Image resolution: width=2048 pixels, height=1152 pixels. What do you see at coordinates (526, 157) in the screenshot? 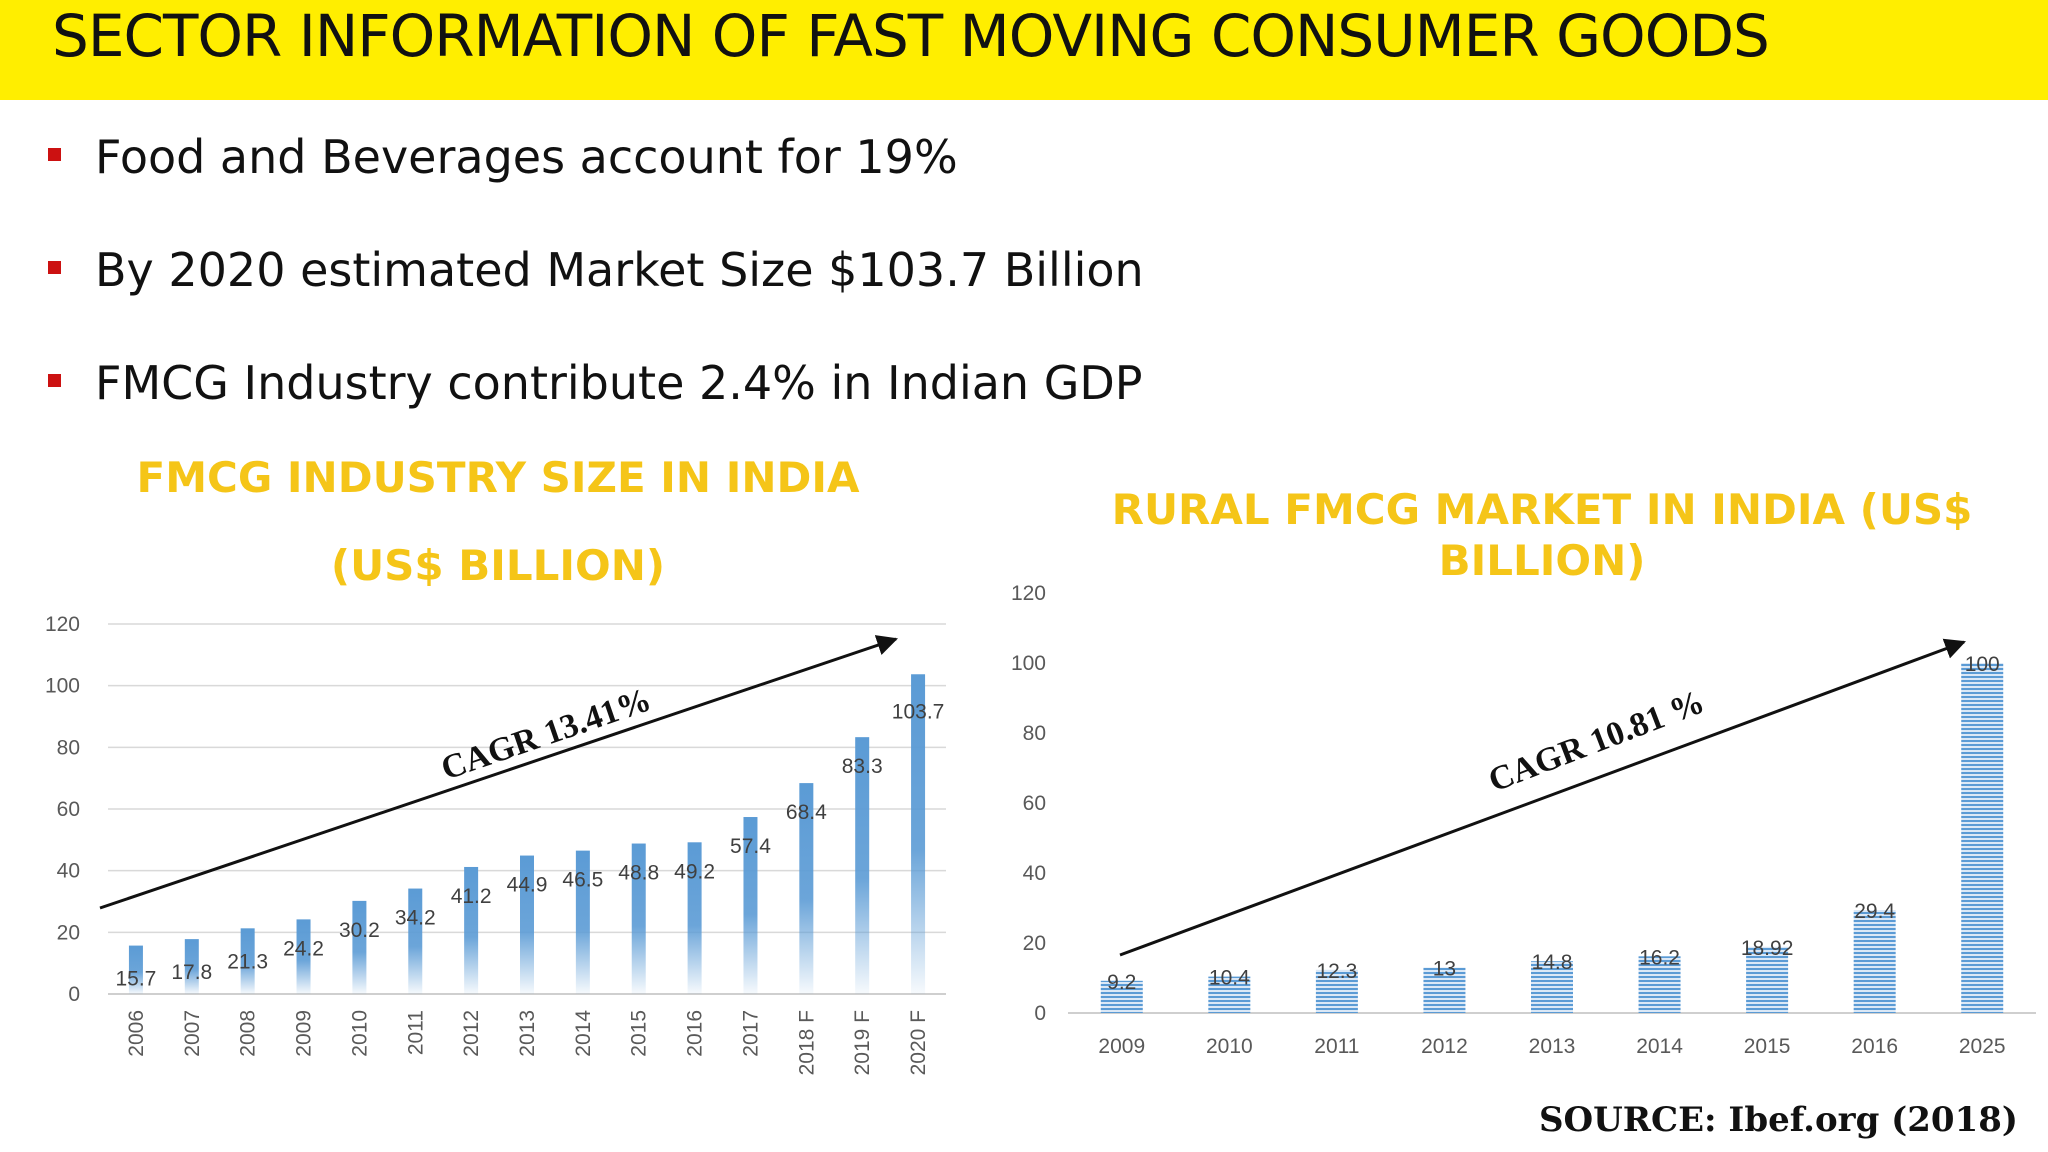
I see `bullet-text: Food and Beverages account for 19%` at bounding box center [526, 157].